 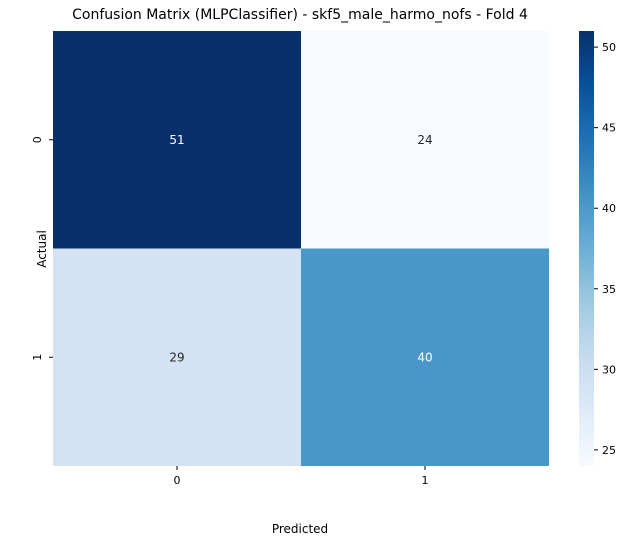 I want to click on cell-value-r1-c1: 40, so click(x=424, y=357).